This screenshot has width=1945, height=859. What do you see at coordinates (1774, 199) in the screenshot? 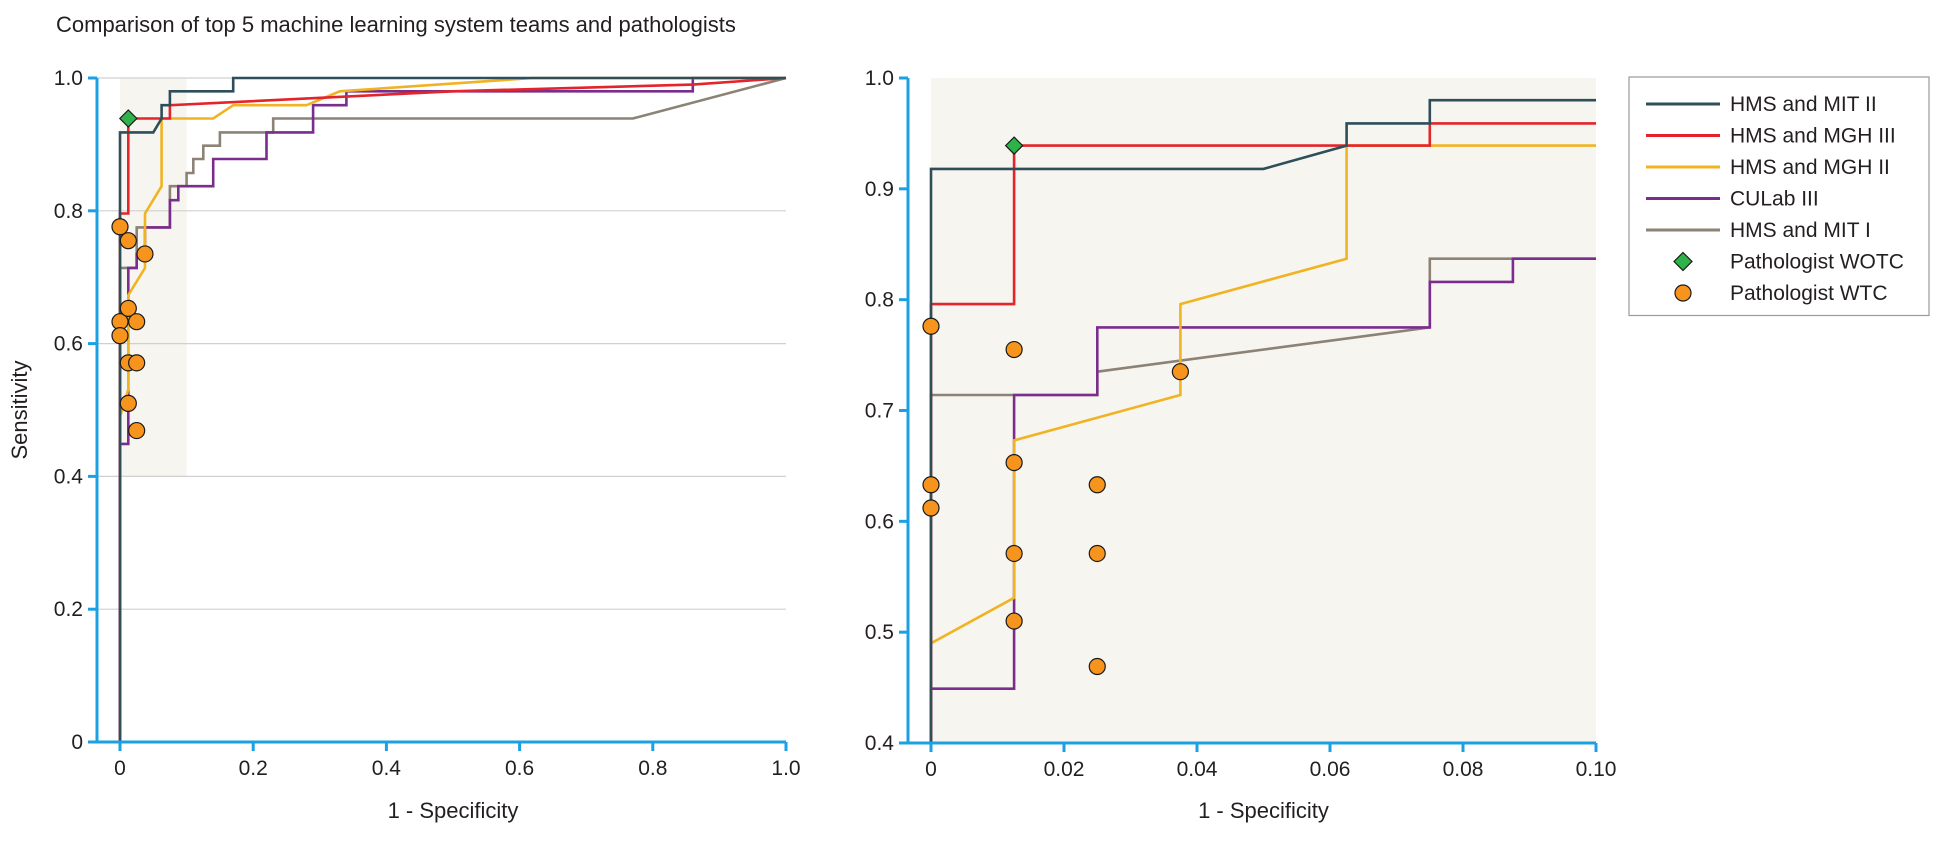
I see `legend-label-culab-iii: CULab III` at bounding box center [1774, 199].